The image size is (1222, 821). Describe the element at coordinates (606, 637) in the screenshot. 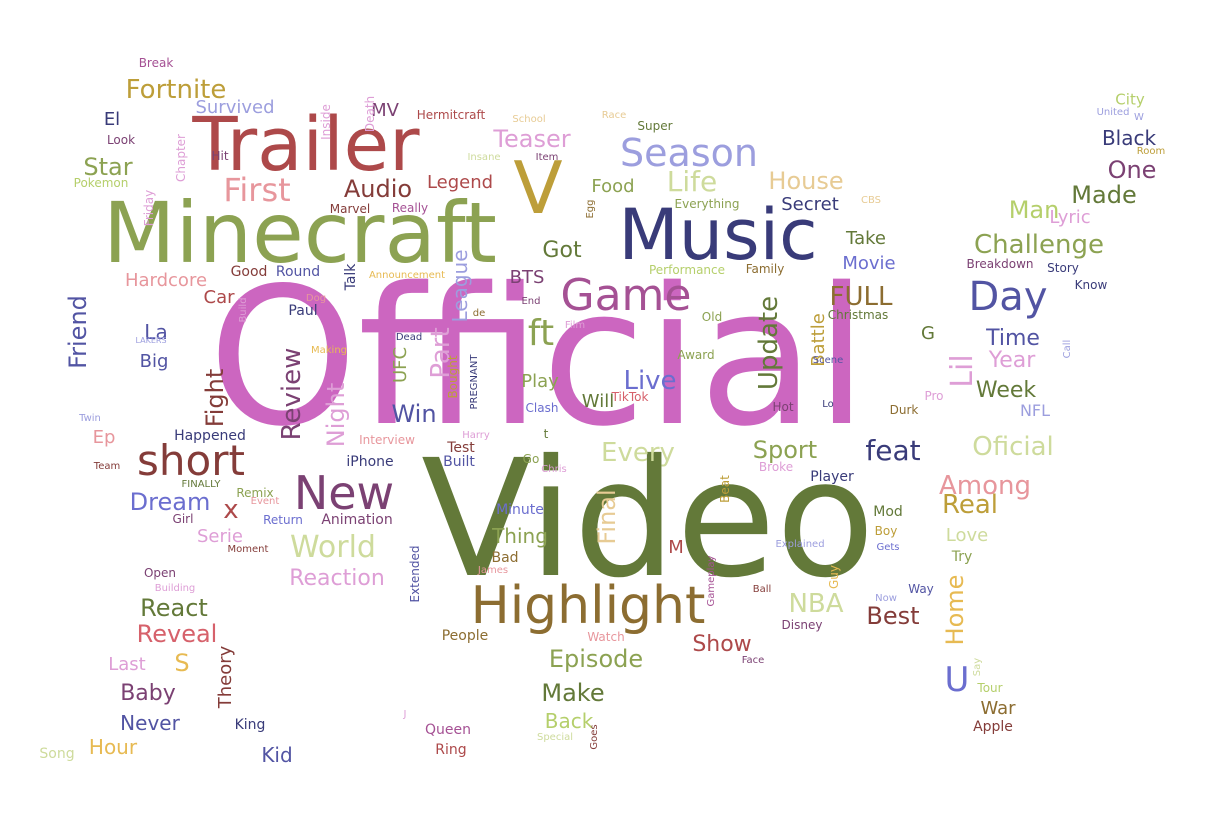

I see `cloud-word: Watch` at that location.